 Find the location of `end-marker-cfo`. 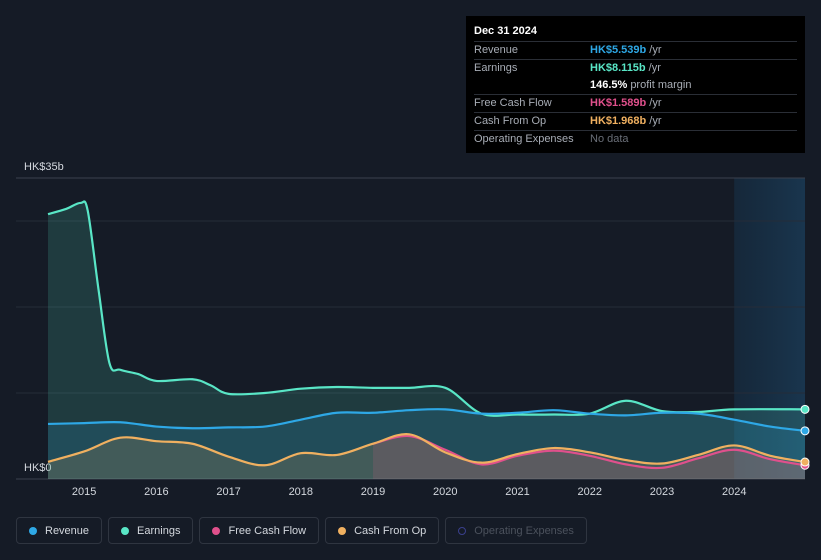

end-marker-cfo is located at coordinates (805, 462).